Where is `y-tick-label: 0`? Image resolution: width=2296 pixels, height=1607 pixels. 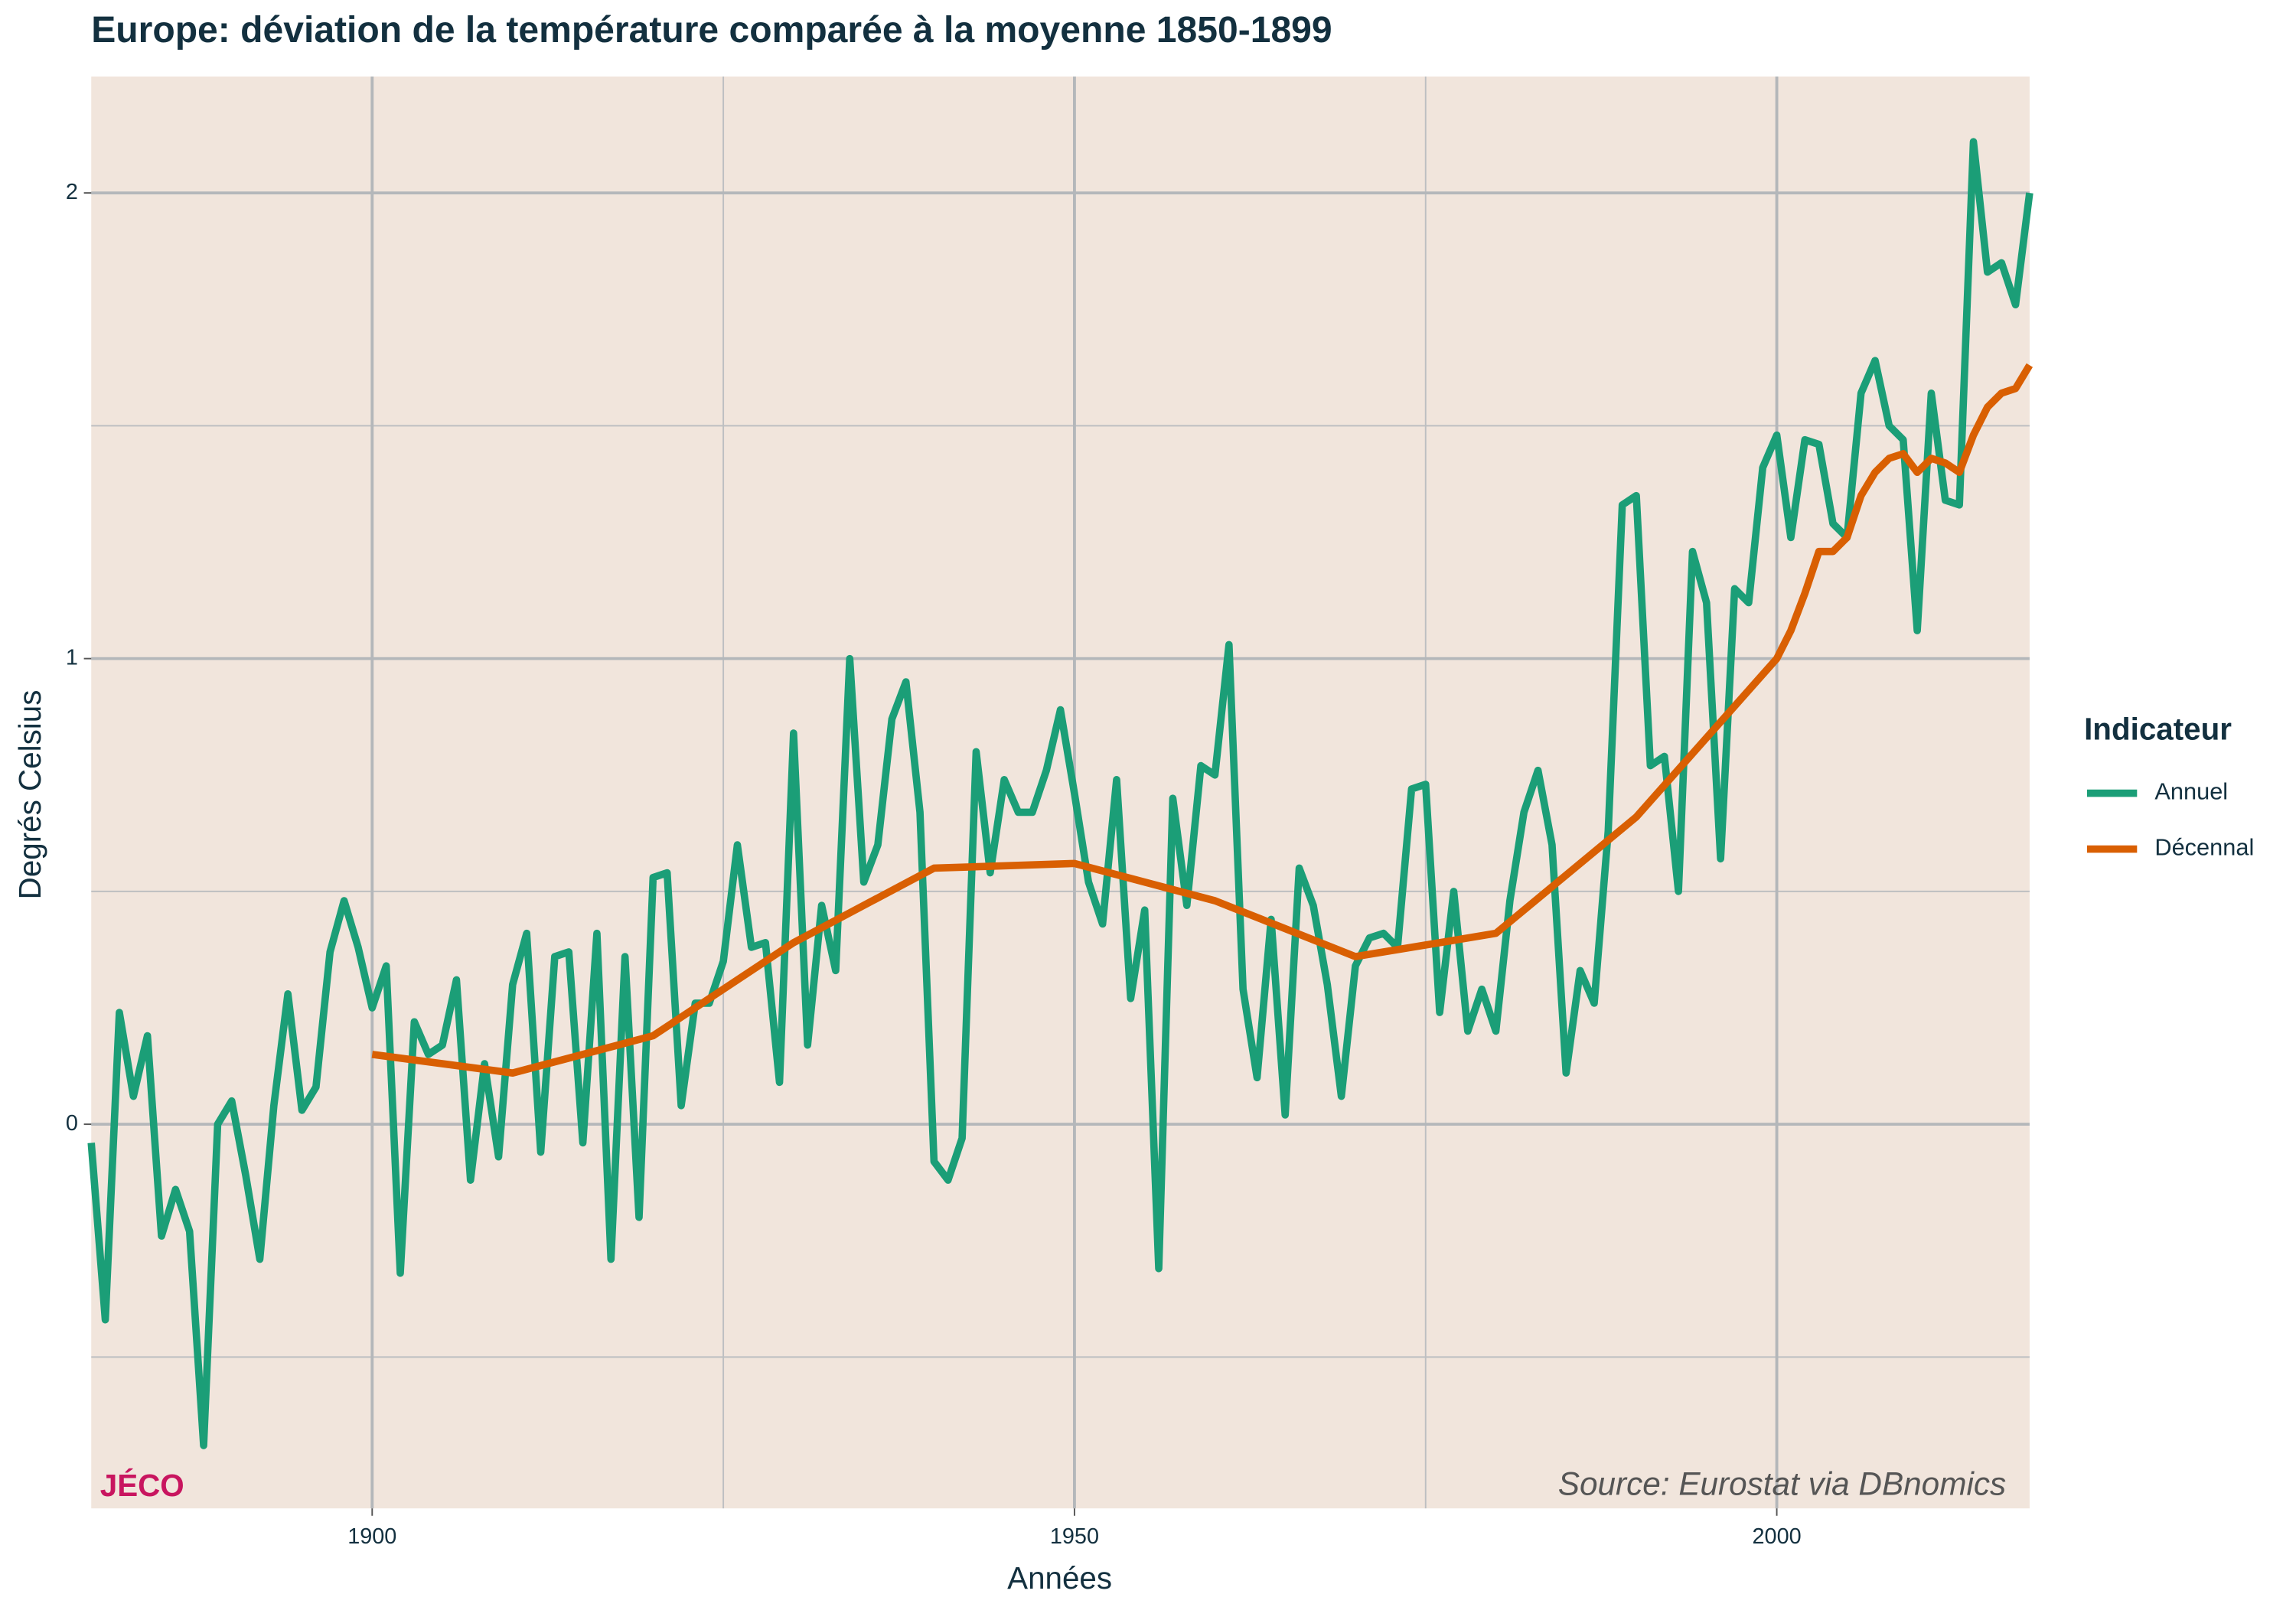 y-tick-label: 0 is located at coordinates (72, 1123).